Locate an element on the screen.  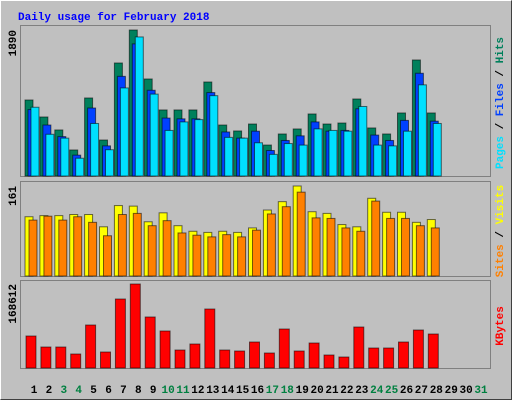
x-tick-label: 28 is located at coordinates (437, 391).